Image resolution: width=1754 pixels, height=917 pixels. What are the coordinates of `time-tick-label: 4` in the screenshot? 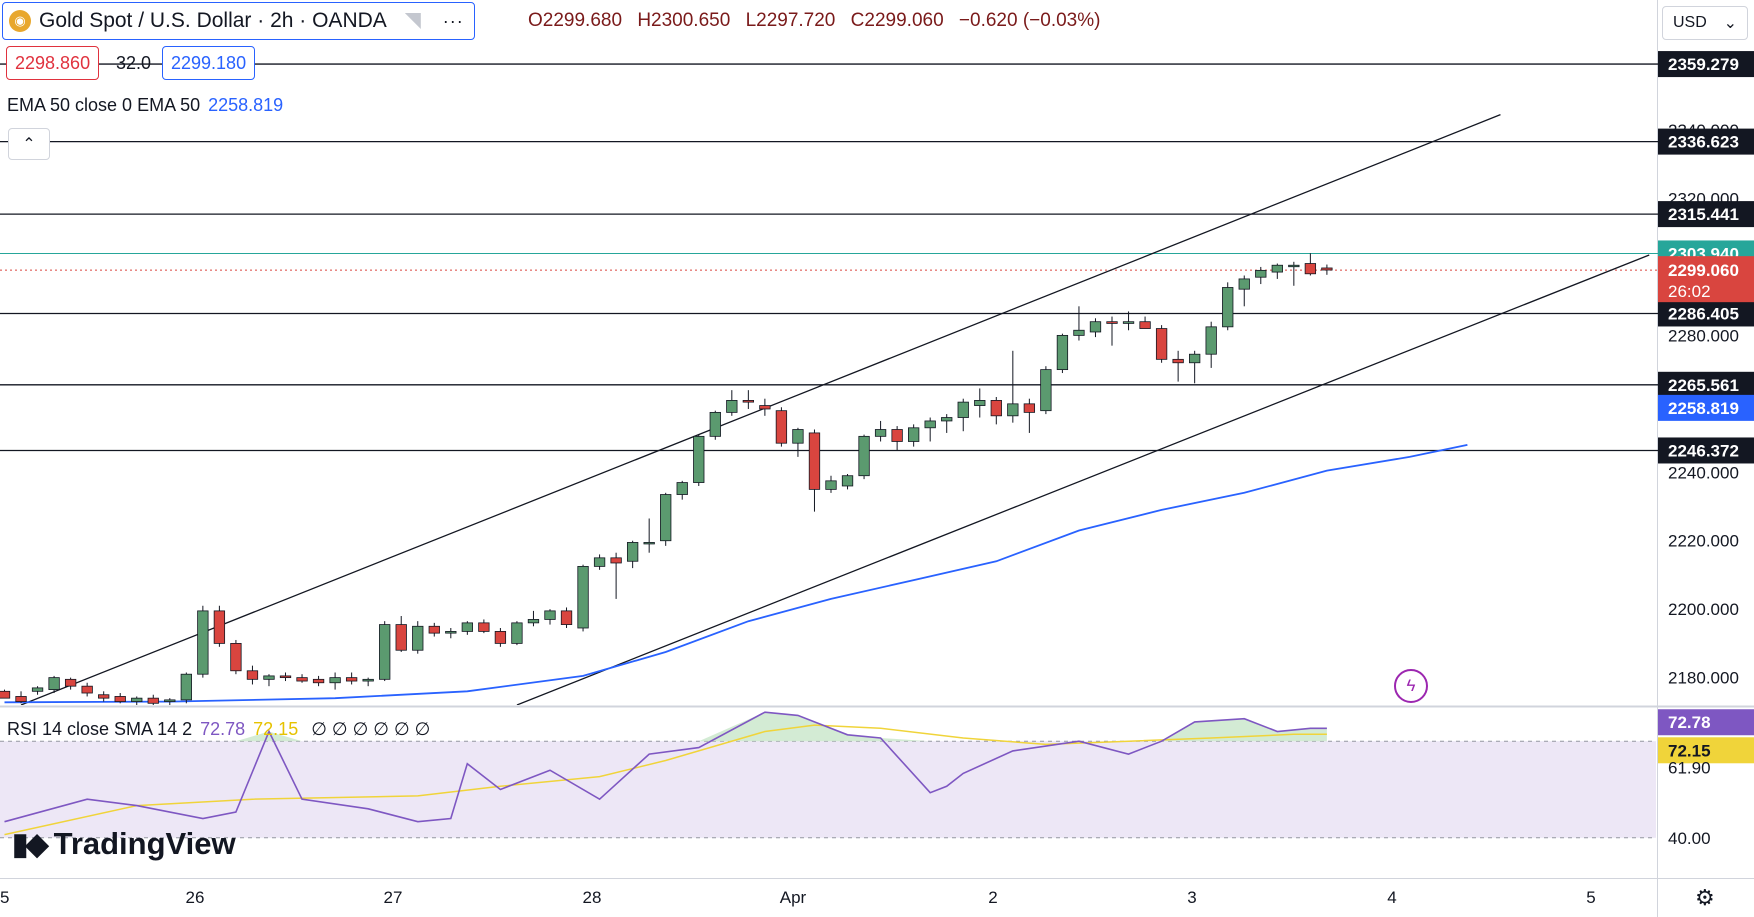 It's located at (1391, 897).